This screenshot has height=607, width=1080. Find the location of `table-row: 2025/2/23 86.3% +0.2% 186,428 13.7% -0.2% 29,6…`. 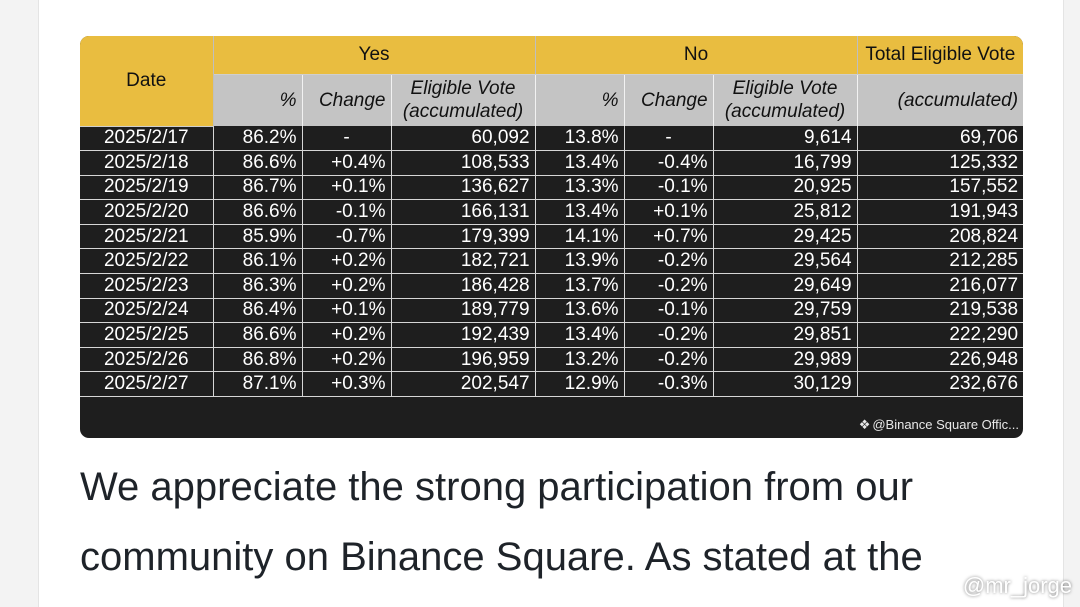

table-row: 2025/2/23 86.3% +0.2% 186,428 13.7% -0.2% 29,6… is located at coordinates (551, 286).